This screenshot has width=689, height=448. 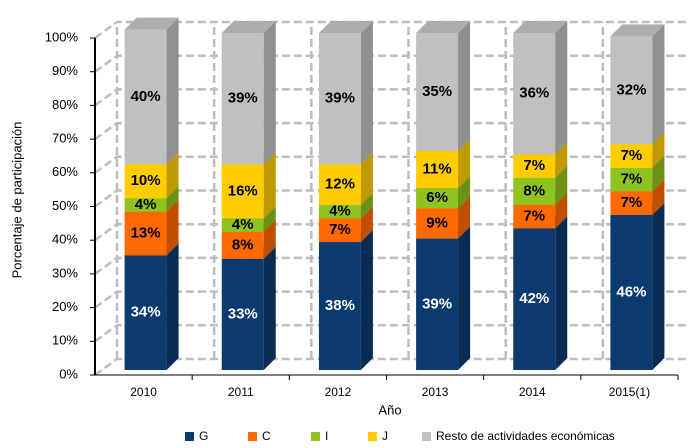 I want to click on y-tick-label: 80%, so click(x=65, y=104).